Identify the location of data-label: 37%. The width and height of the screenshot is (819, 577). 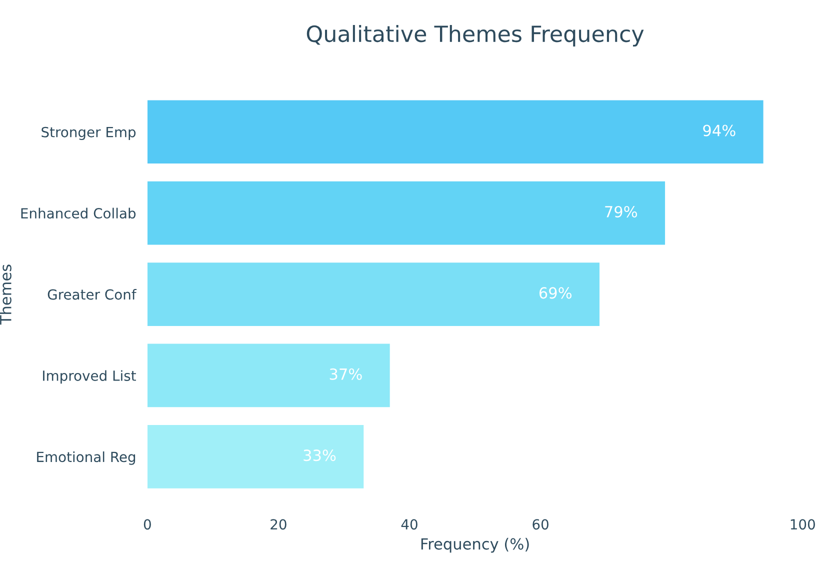
(346, 374).